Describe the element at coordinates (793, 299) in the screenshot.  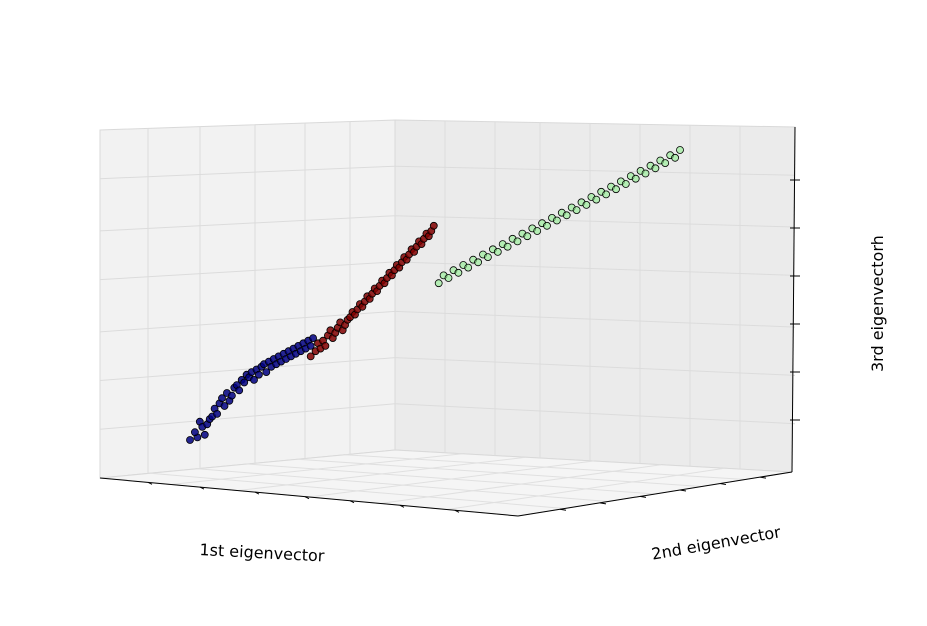
I see `z-axis-line` at that location.